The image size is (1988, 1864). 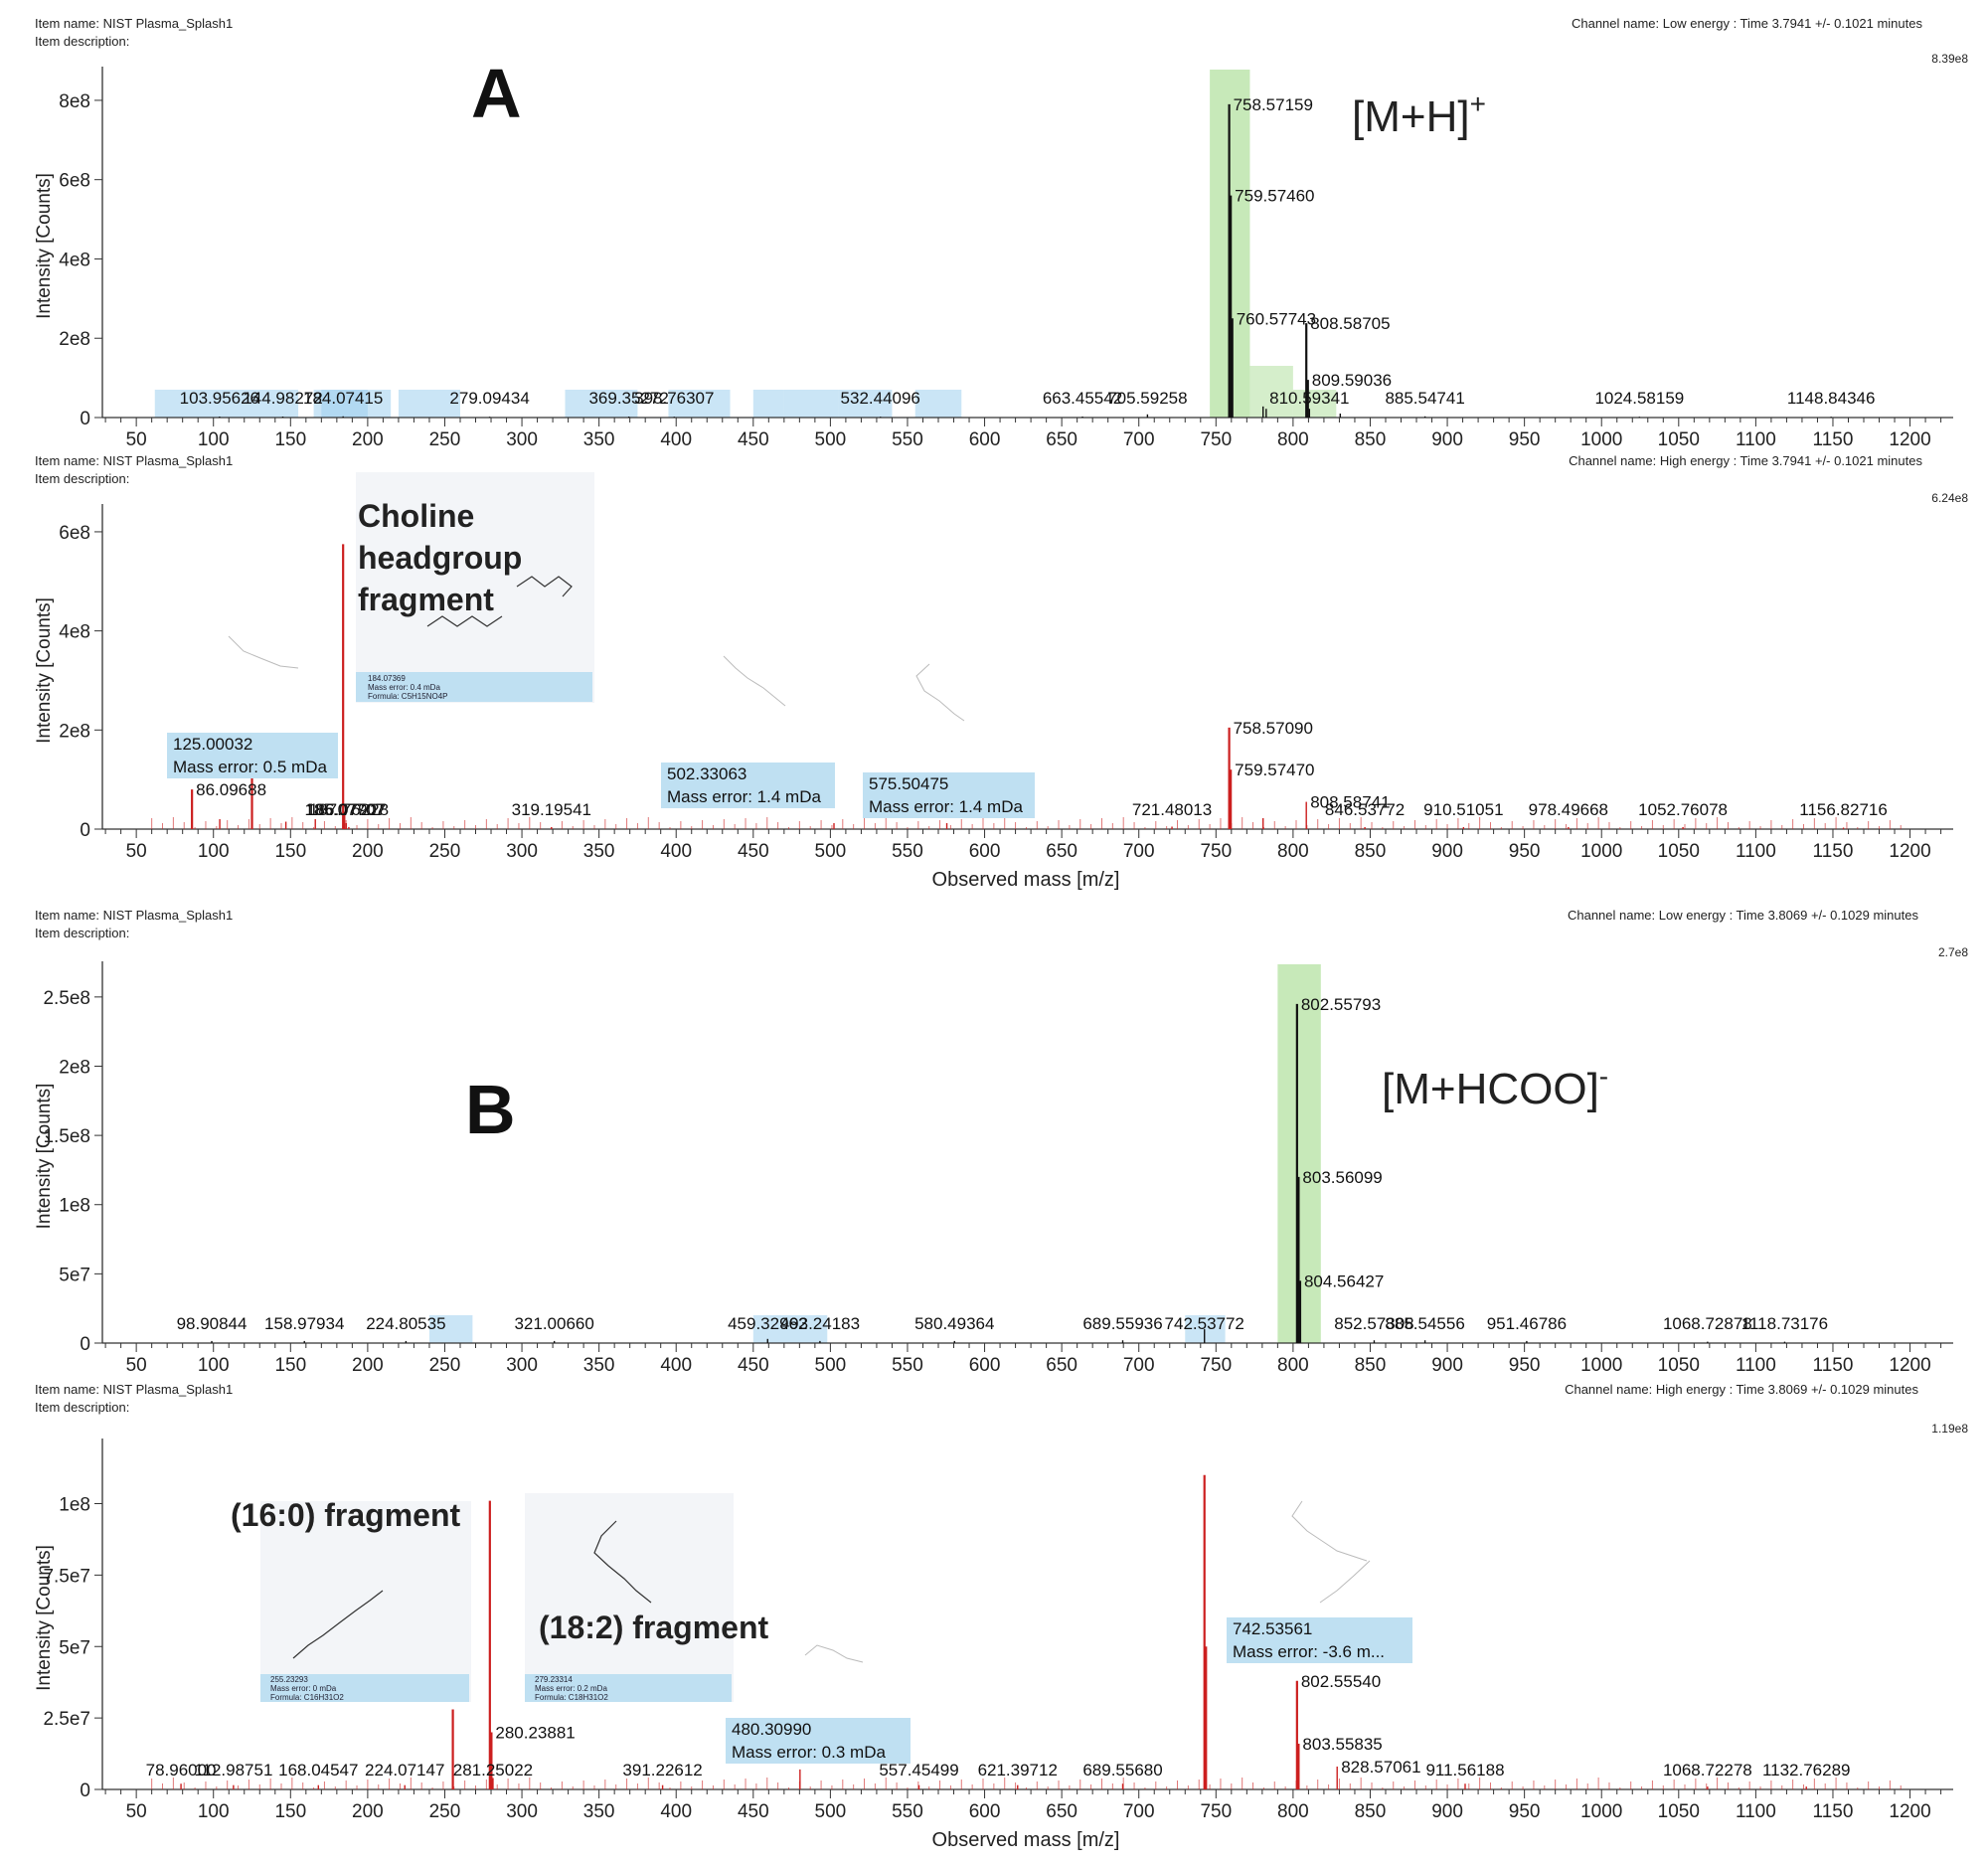 What do you see at coordinates (74, 1207) in the screenshot?
I see `y-tick-label: 1e8` at bounding box center [74, 1207].